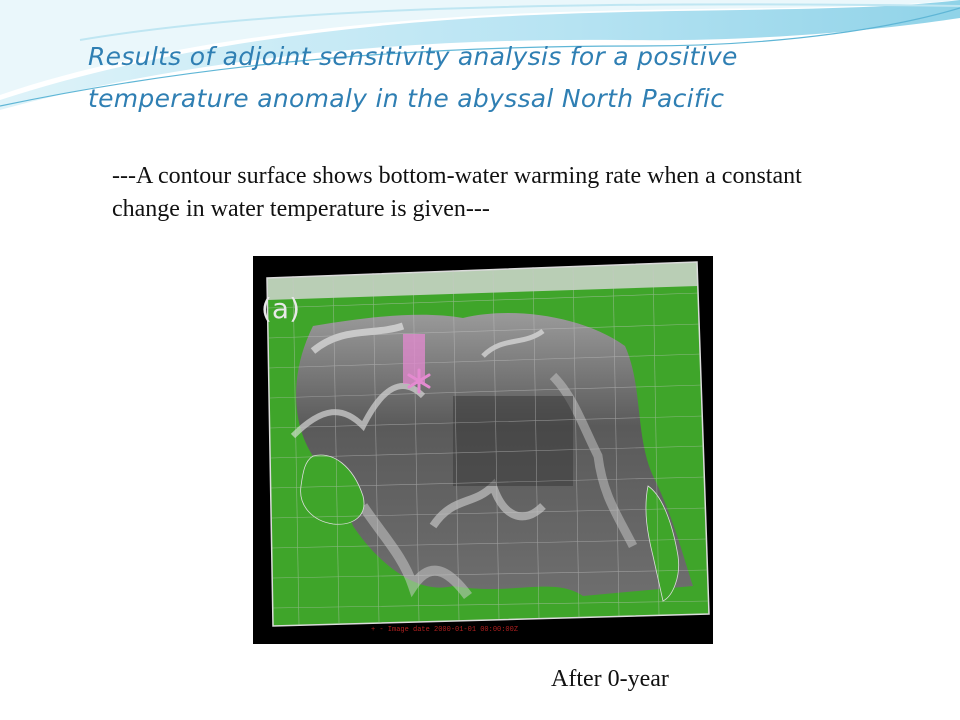 Image resolution: width=960 pixels, height=720 pixels. I want to click on figure-caption: After 0-year, so click(610, 679).